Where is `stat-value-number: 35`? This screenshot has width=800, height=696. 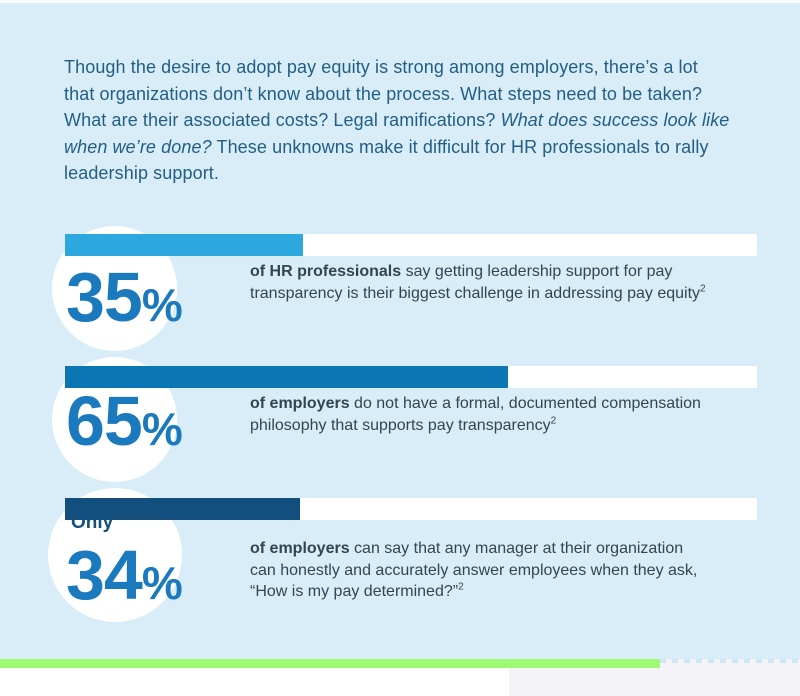
stat-value-number: 35 is located at coordinates (104, 297).